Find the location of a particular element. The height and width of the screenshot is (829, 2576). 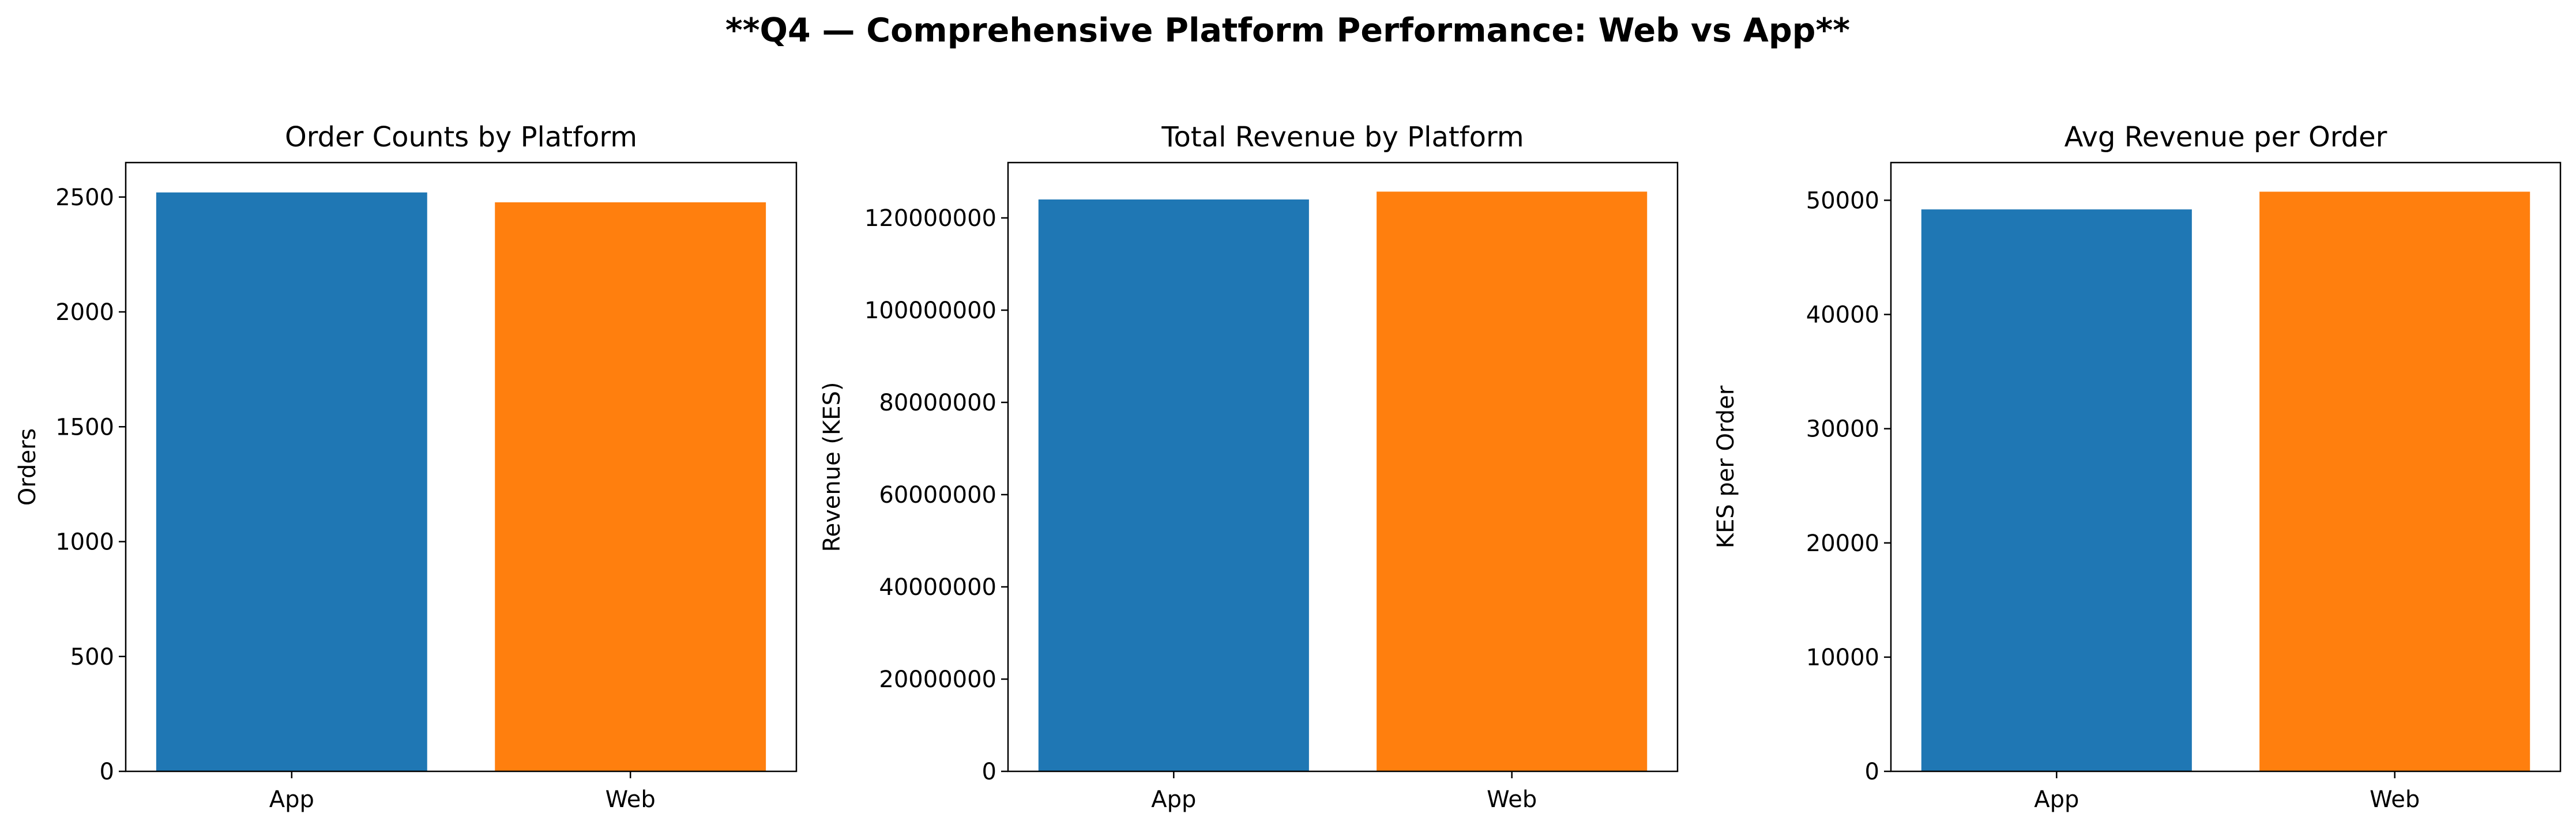

y-tick-label: 1000 is located at coordinates (84, 542).